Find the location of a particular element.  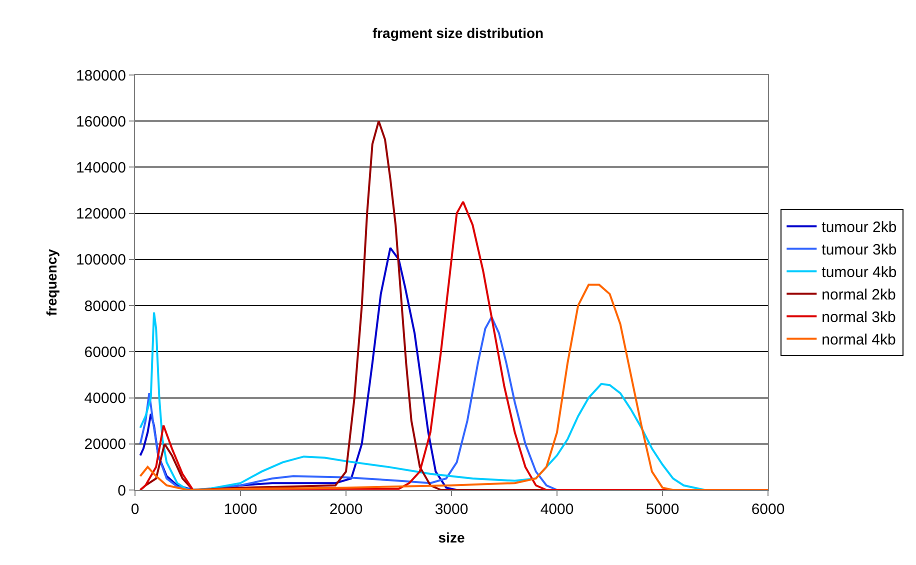

x-tick-label: 0 is located at coordinates (135, 509).